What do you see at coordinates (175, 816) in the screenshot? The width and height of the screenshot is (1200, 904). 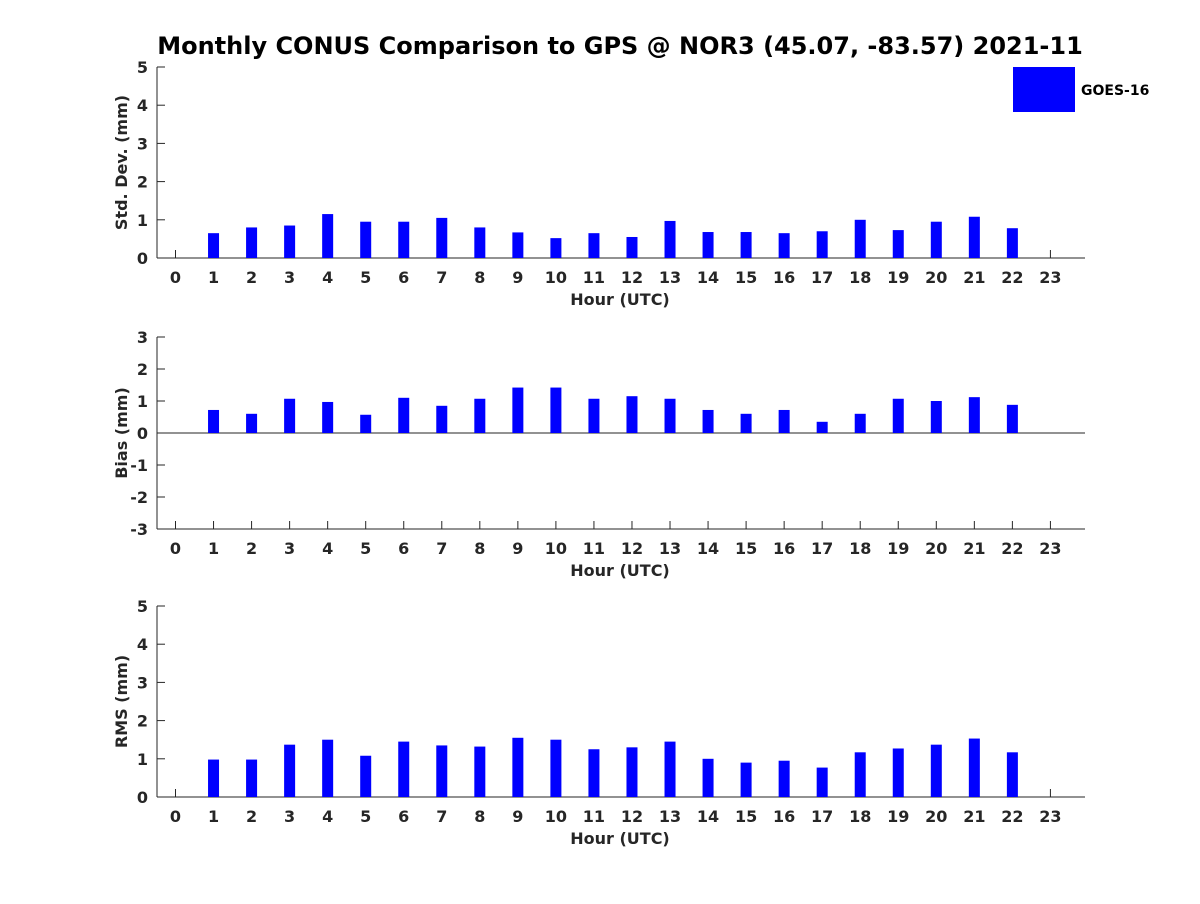 I see `x-tick-label: 0` at bounding box center [175, 816].